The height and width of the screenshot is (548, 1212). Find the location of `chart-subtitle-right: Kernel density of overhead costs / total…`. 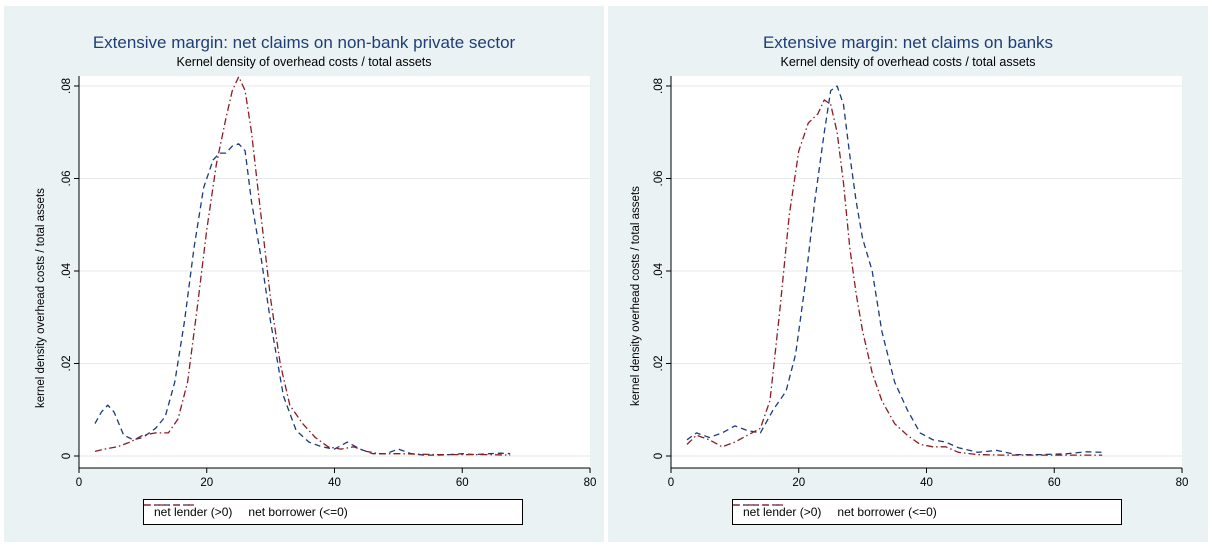

chart-subtitle-right: Kernel density of overhead costs / total… is located at coordinates (908, 62).